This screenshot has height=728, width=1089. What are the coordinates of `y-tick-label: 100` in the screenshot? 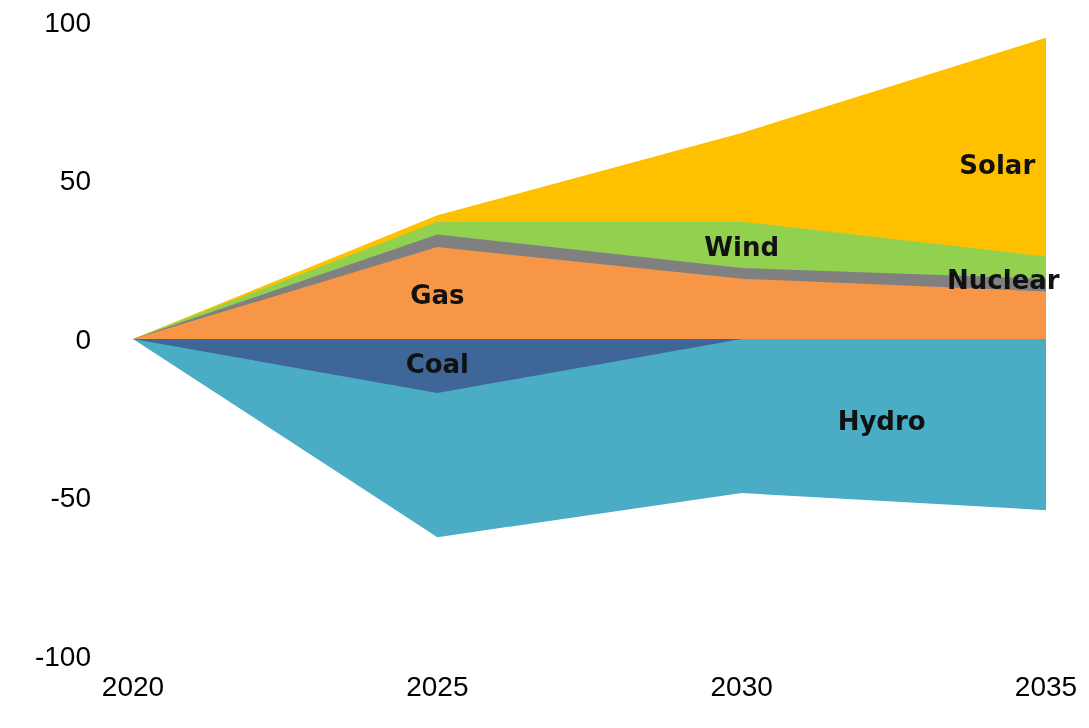 It's located at (67, 22).